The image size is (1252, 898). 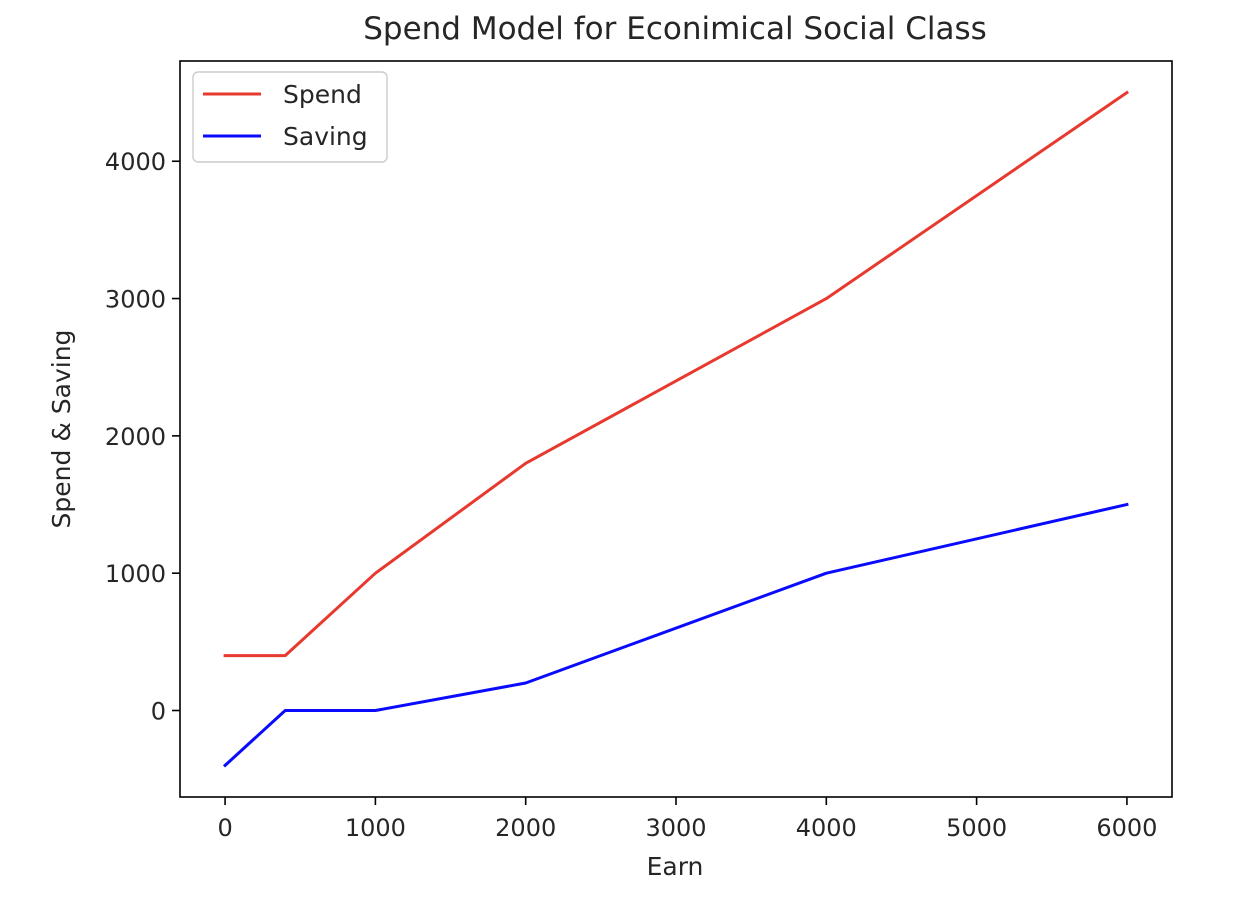 What do you see at coordinates (675, 29) in the screenshot?
I see `chart-title: Spend Model for Econimical Social Class` at bounding box center [675, 29].